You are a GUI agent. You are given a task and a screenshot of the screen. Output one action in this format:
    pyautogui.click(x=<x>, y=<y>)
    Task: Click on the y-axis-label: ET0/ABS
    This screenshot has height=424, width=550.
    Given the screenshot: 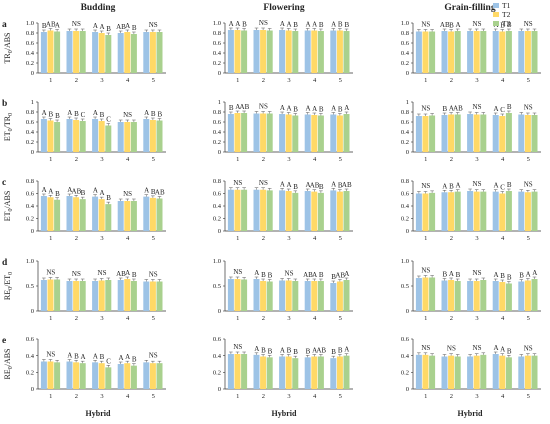 What is the action you would take?
    pyautogui.click(x=8, y=206)
    